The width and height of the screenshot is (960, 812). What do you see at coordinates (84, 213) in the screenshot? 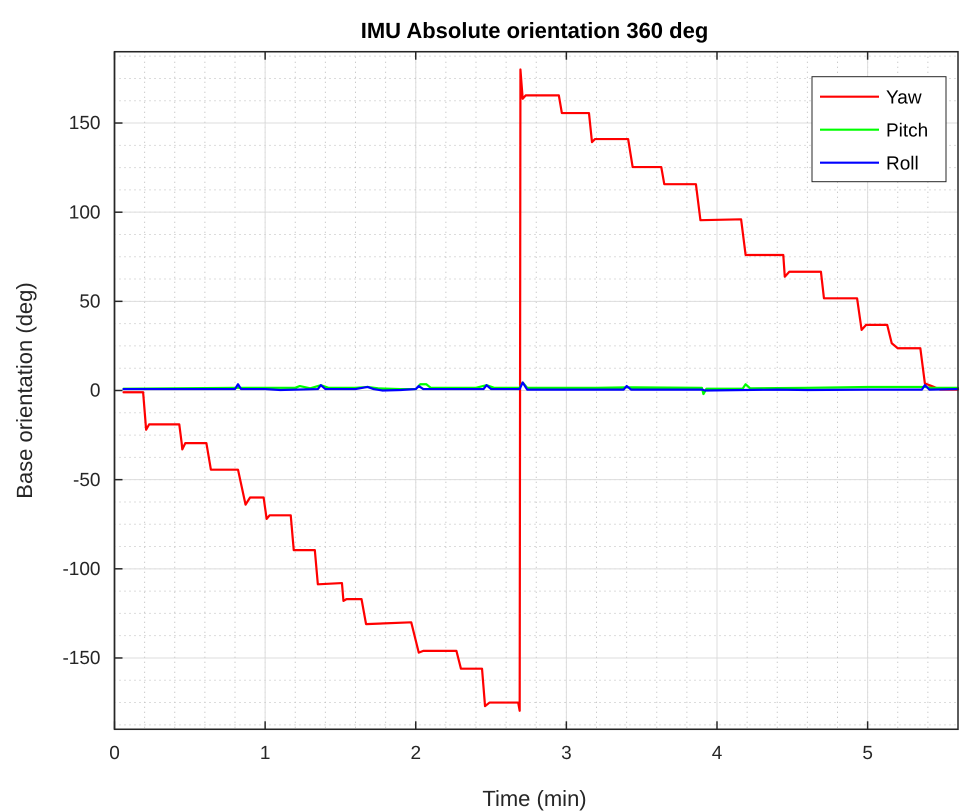
I see `y-tick-label: 100` at bounding box center [84, 213].